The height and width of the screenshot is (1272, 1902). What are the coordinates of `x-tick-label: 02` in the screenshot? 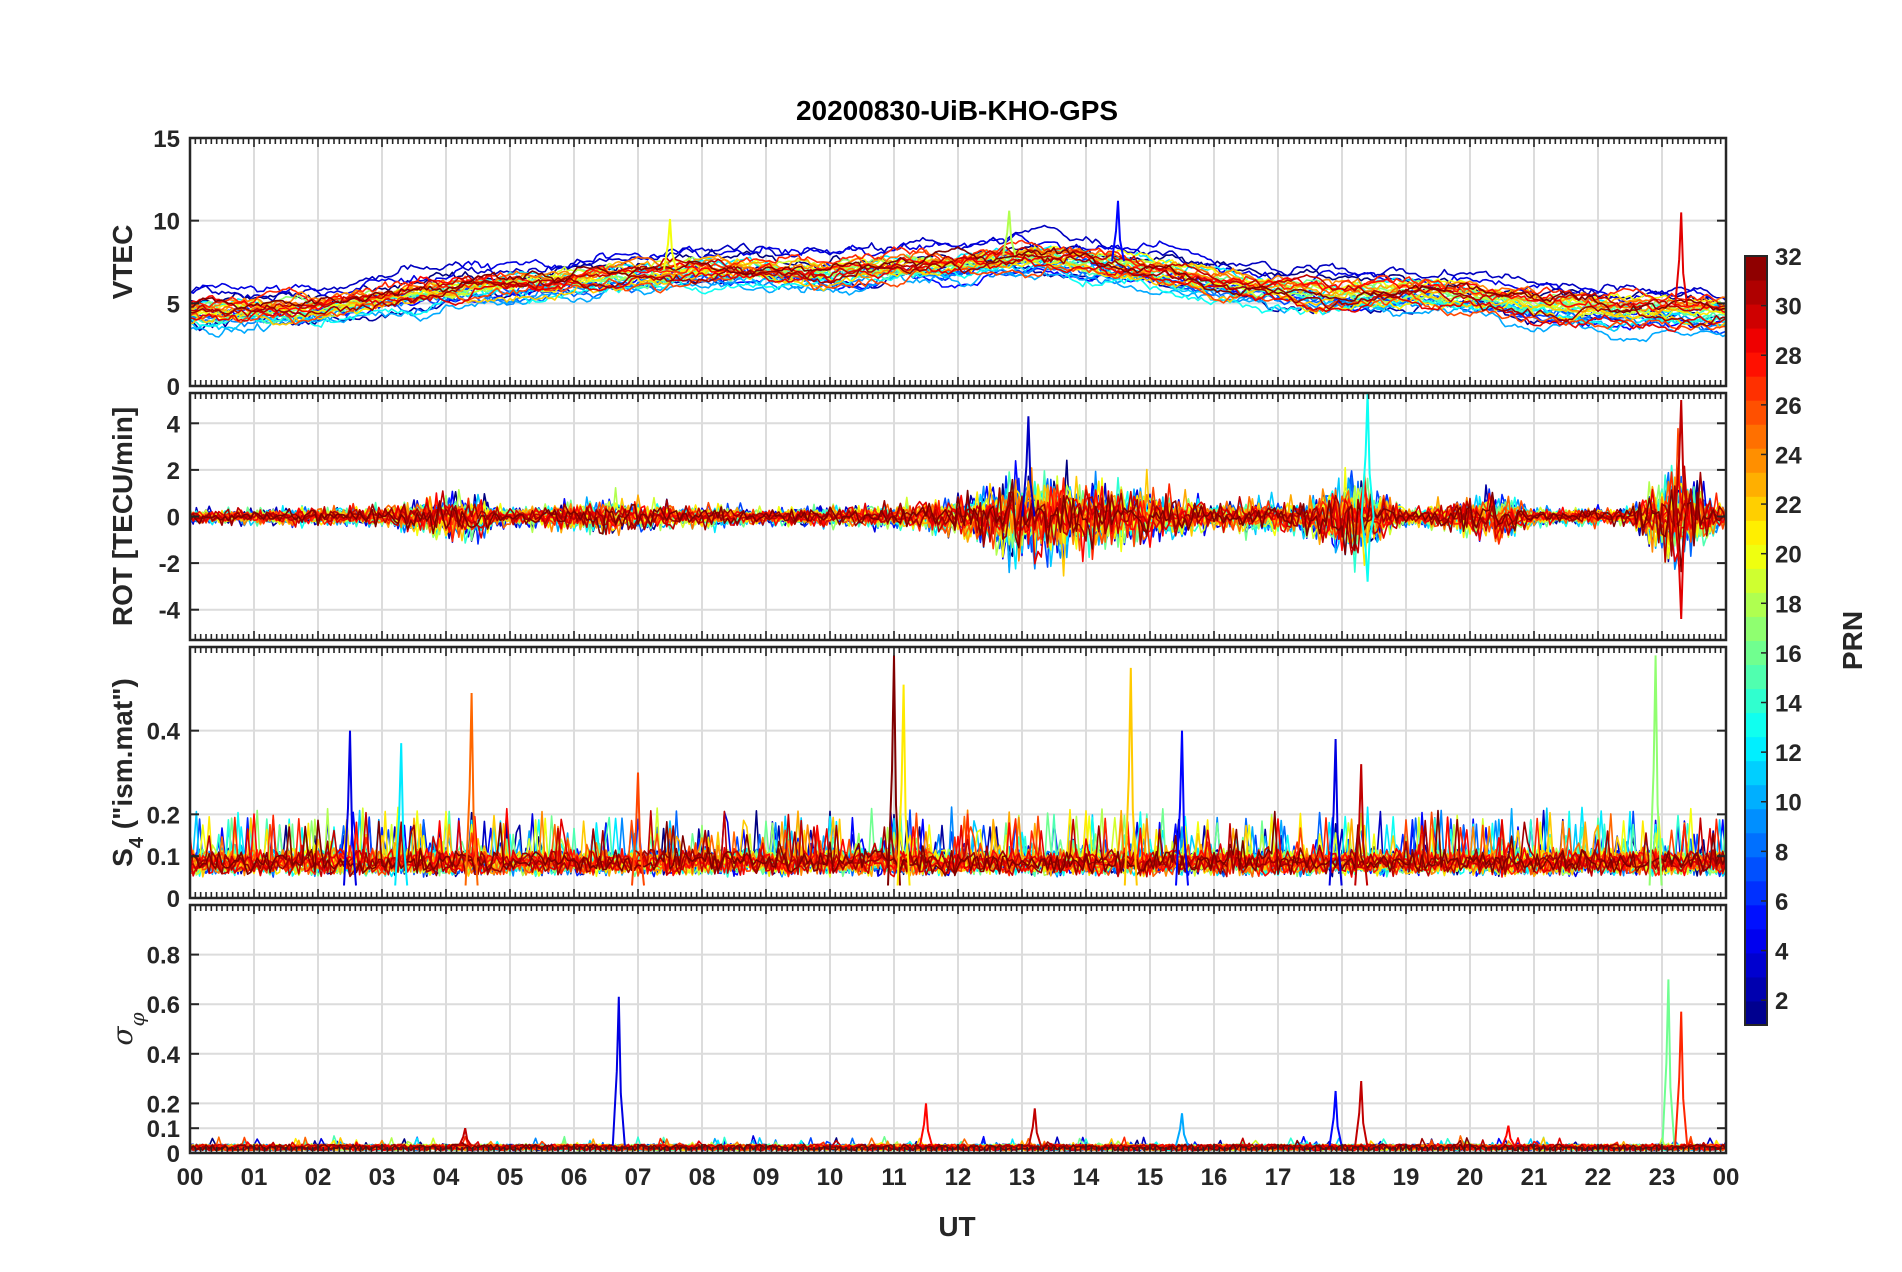 It's located at (318, 1177).